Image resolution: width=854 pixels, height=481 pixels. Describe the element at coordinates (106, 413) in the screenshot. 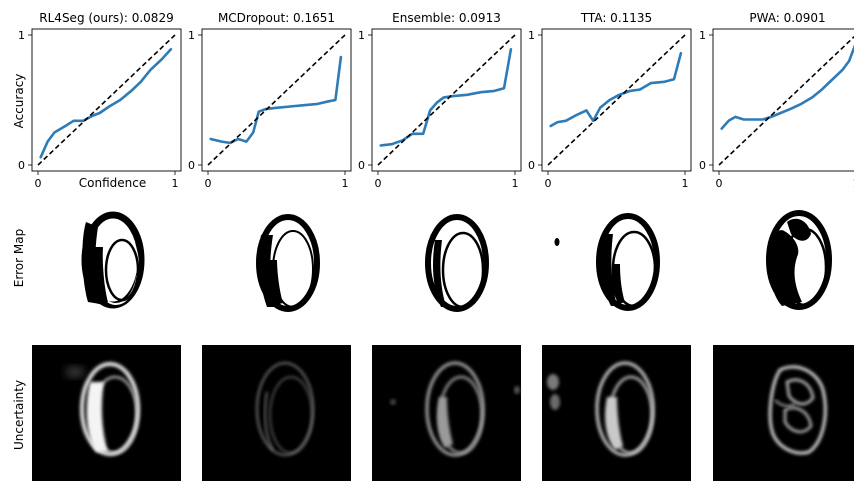

I see `uncertainty-map-rl4seg` at that location.